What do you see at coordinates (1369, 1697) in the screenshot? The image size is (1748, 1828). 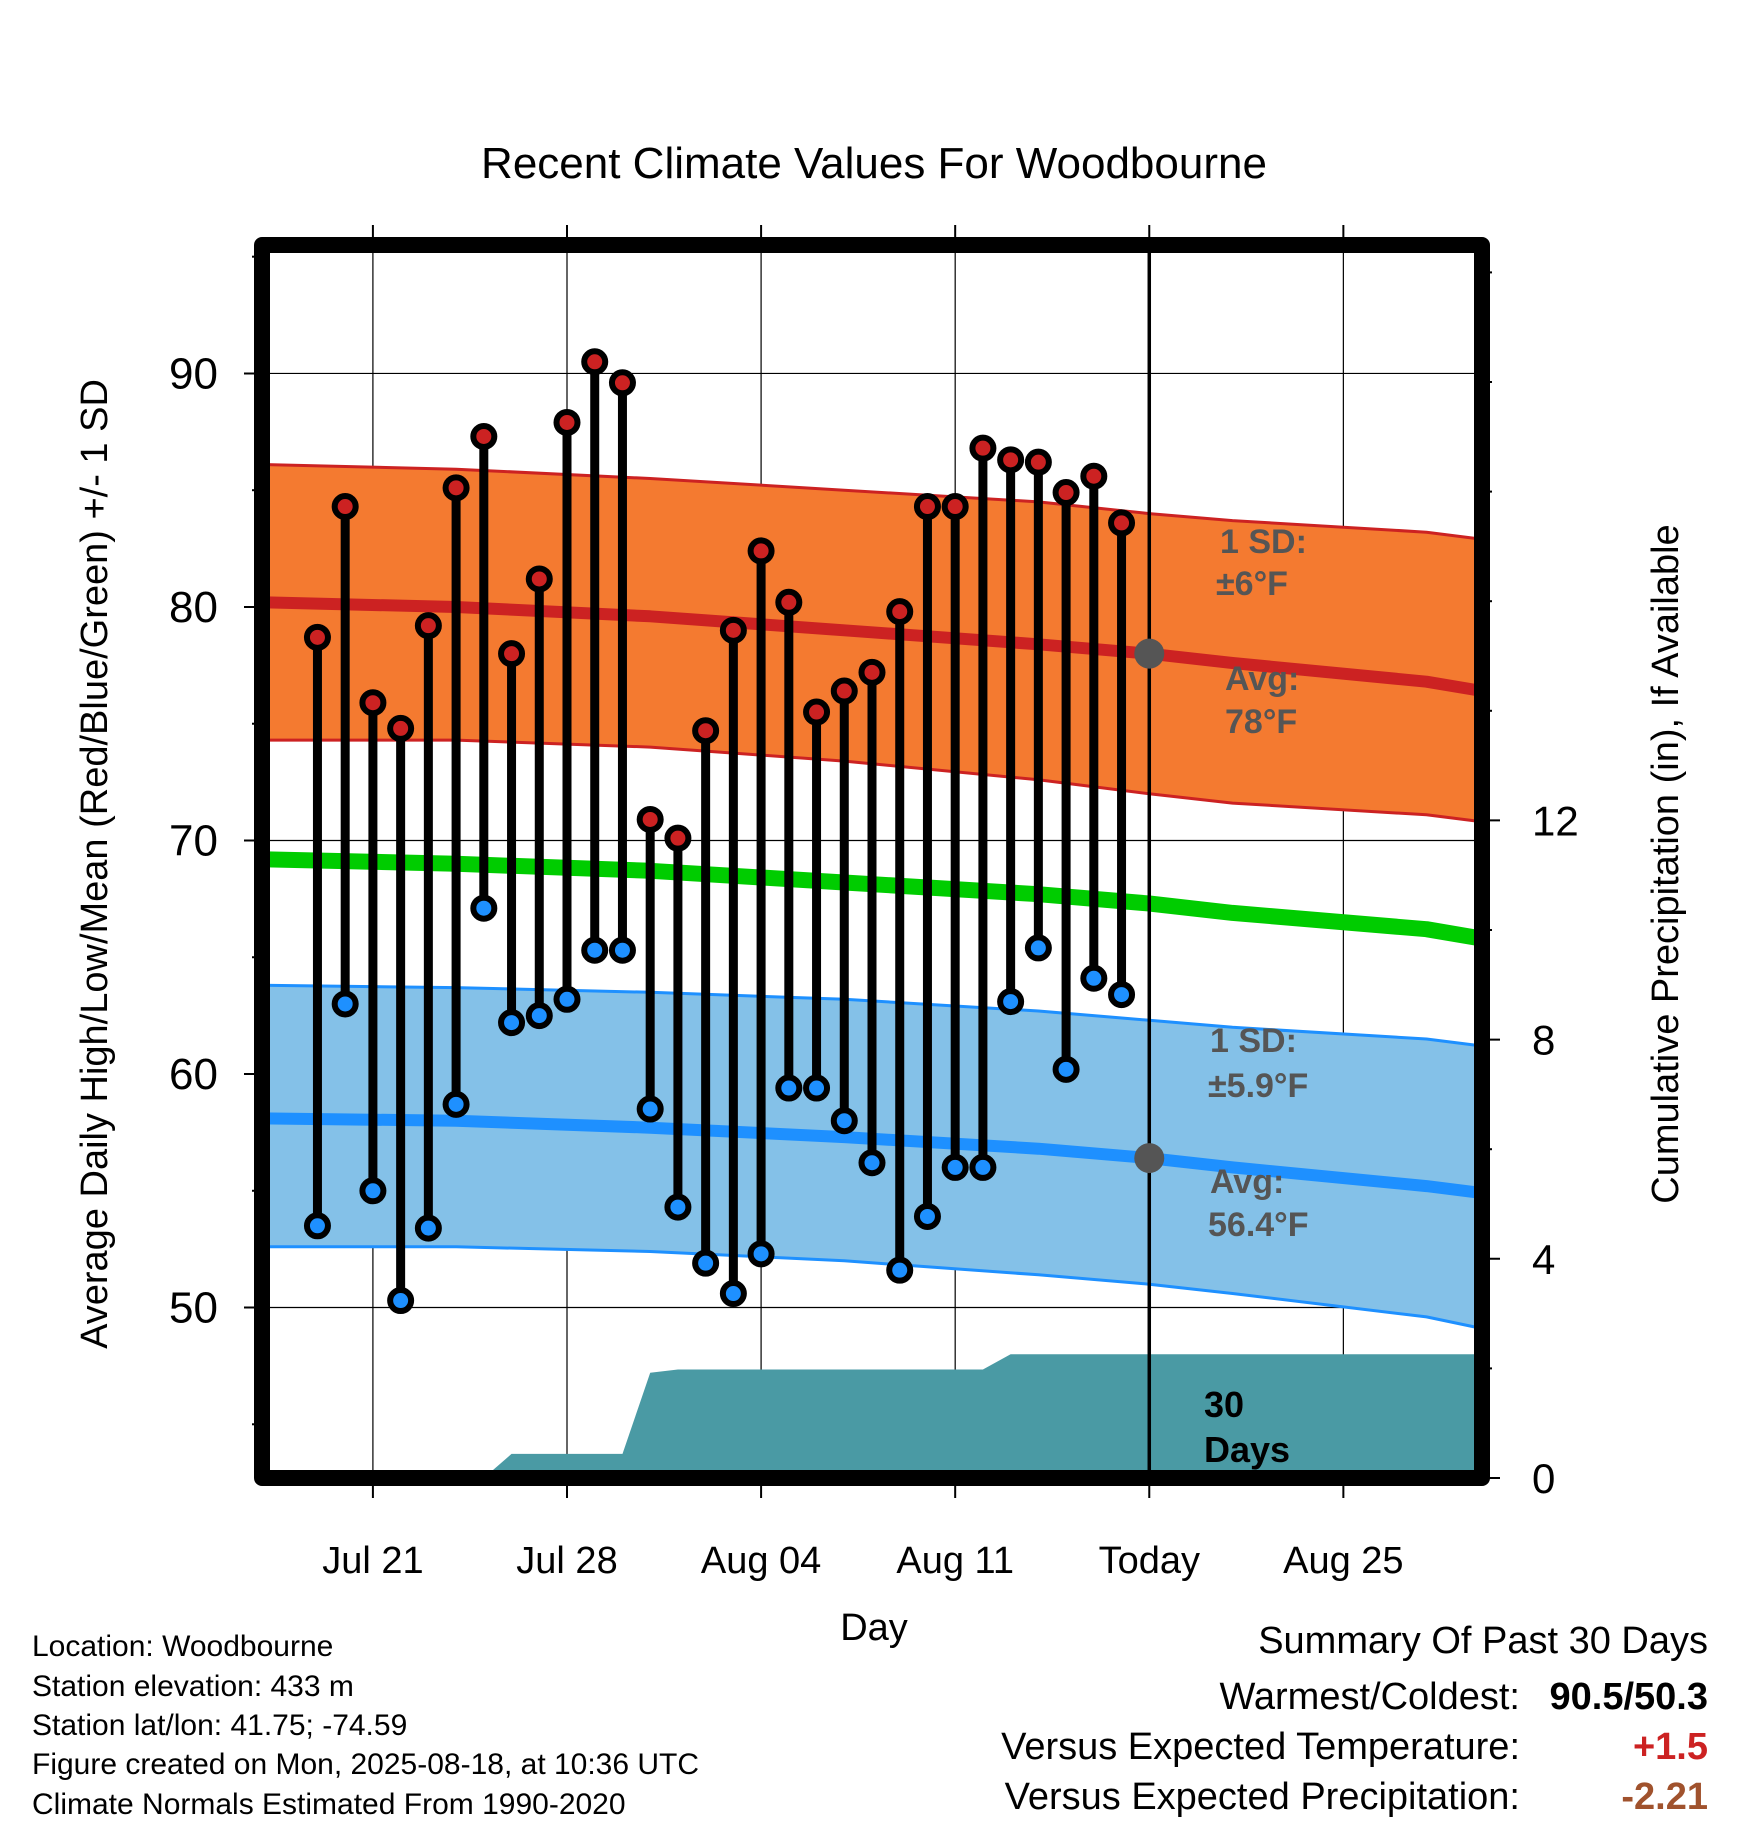 I see `warm-cold-label: Warmest/Coldest:` at bounding box center [1369, 1697].